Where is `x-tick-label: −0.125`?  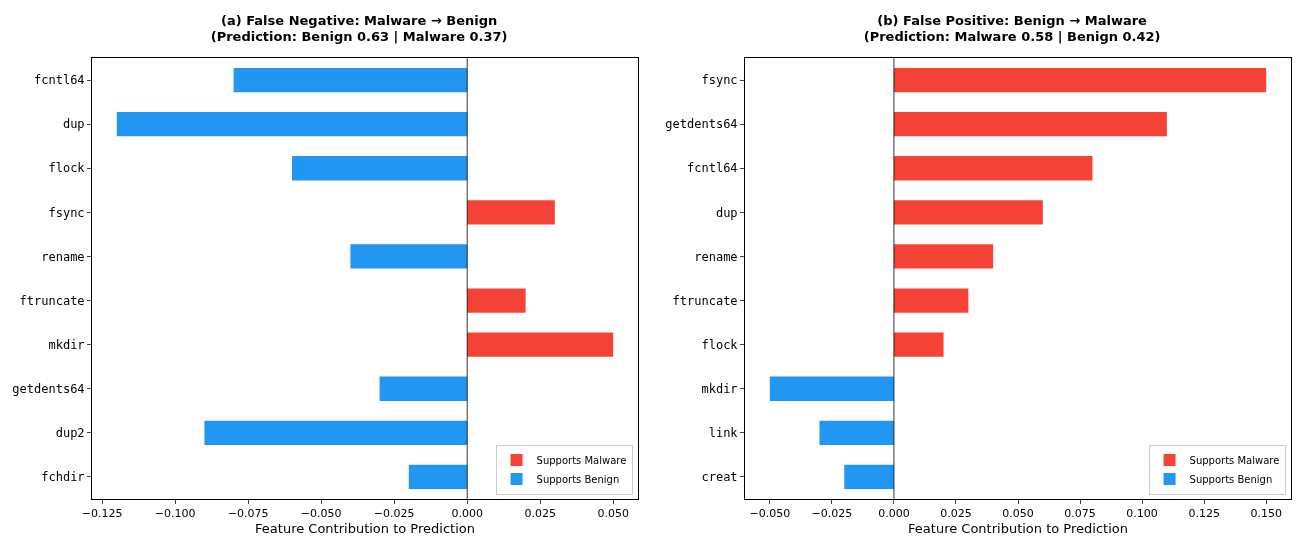 x-tick-label: −0.125 is located at coordinates (102, 514).